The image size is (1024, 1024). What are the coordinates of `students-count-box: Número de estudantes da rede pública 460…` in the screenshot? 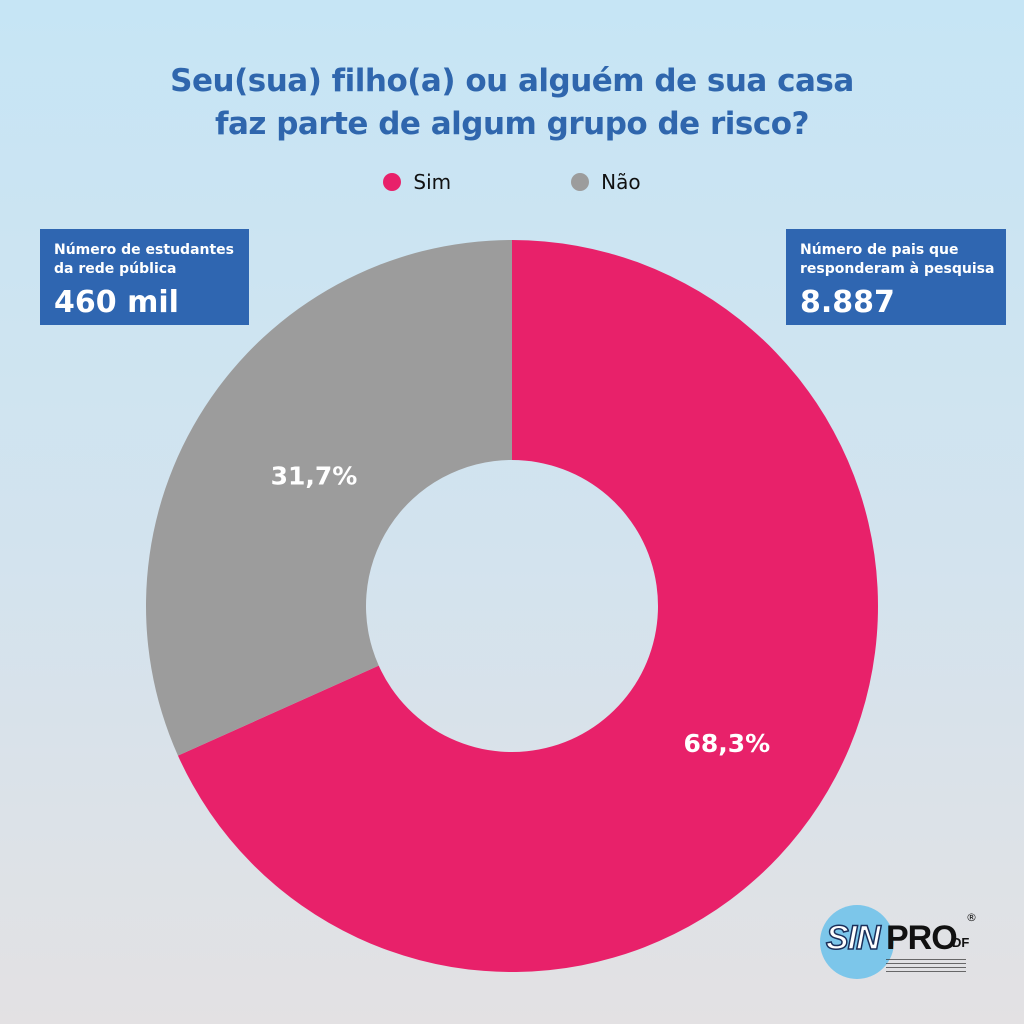 It's located at (144, 277).